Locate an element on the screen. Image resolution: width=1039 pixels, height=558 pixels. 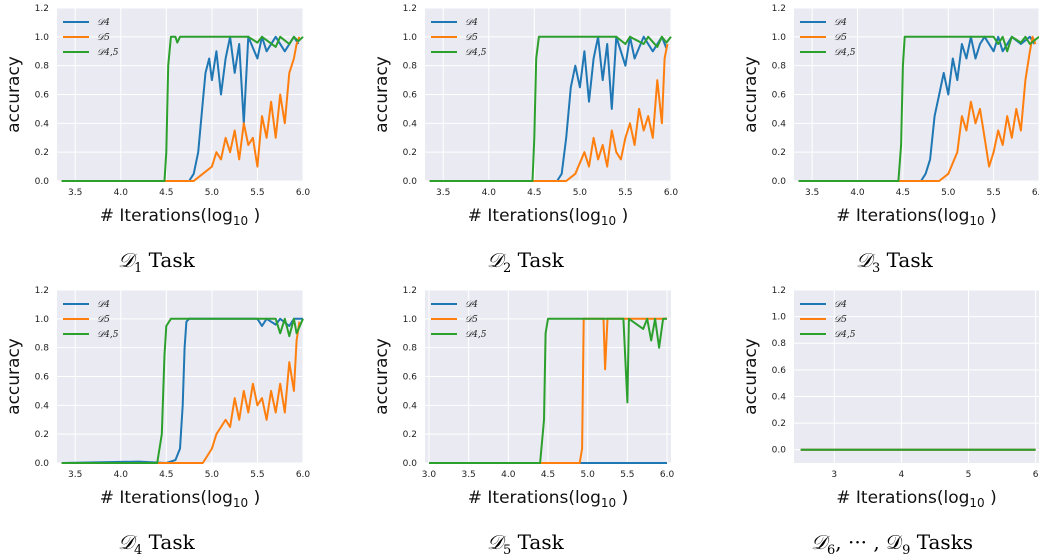
plot-background is located at coordinates (916, 376).